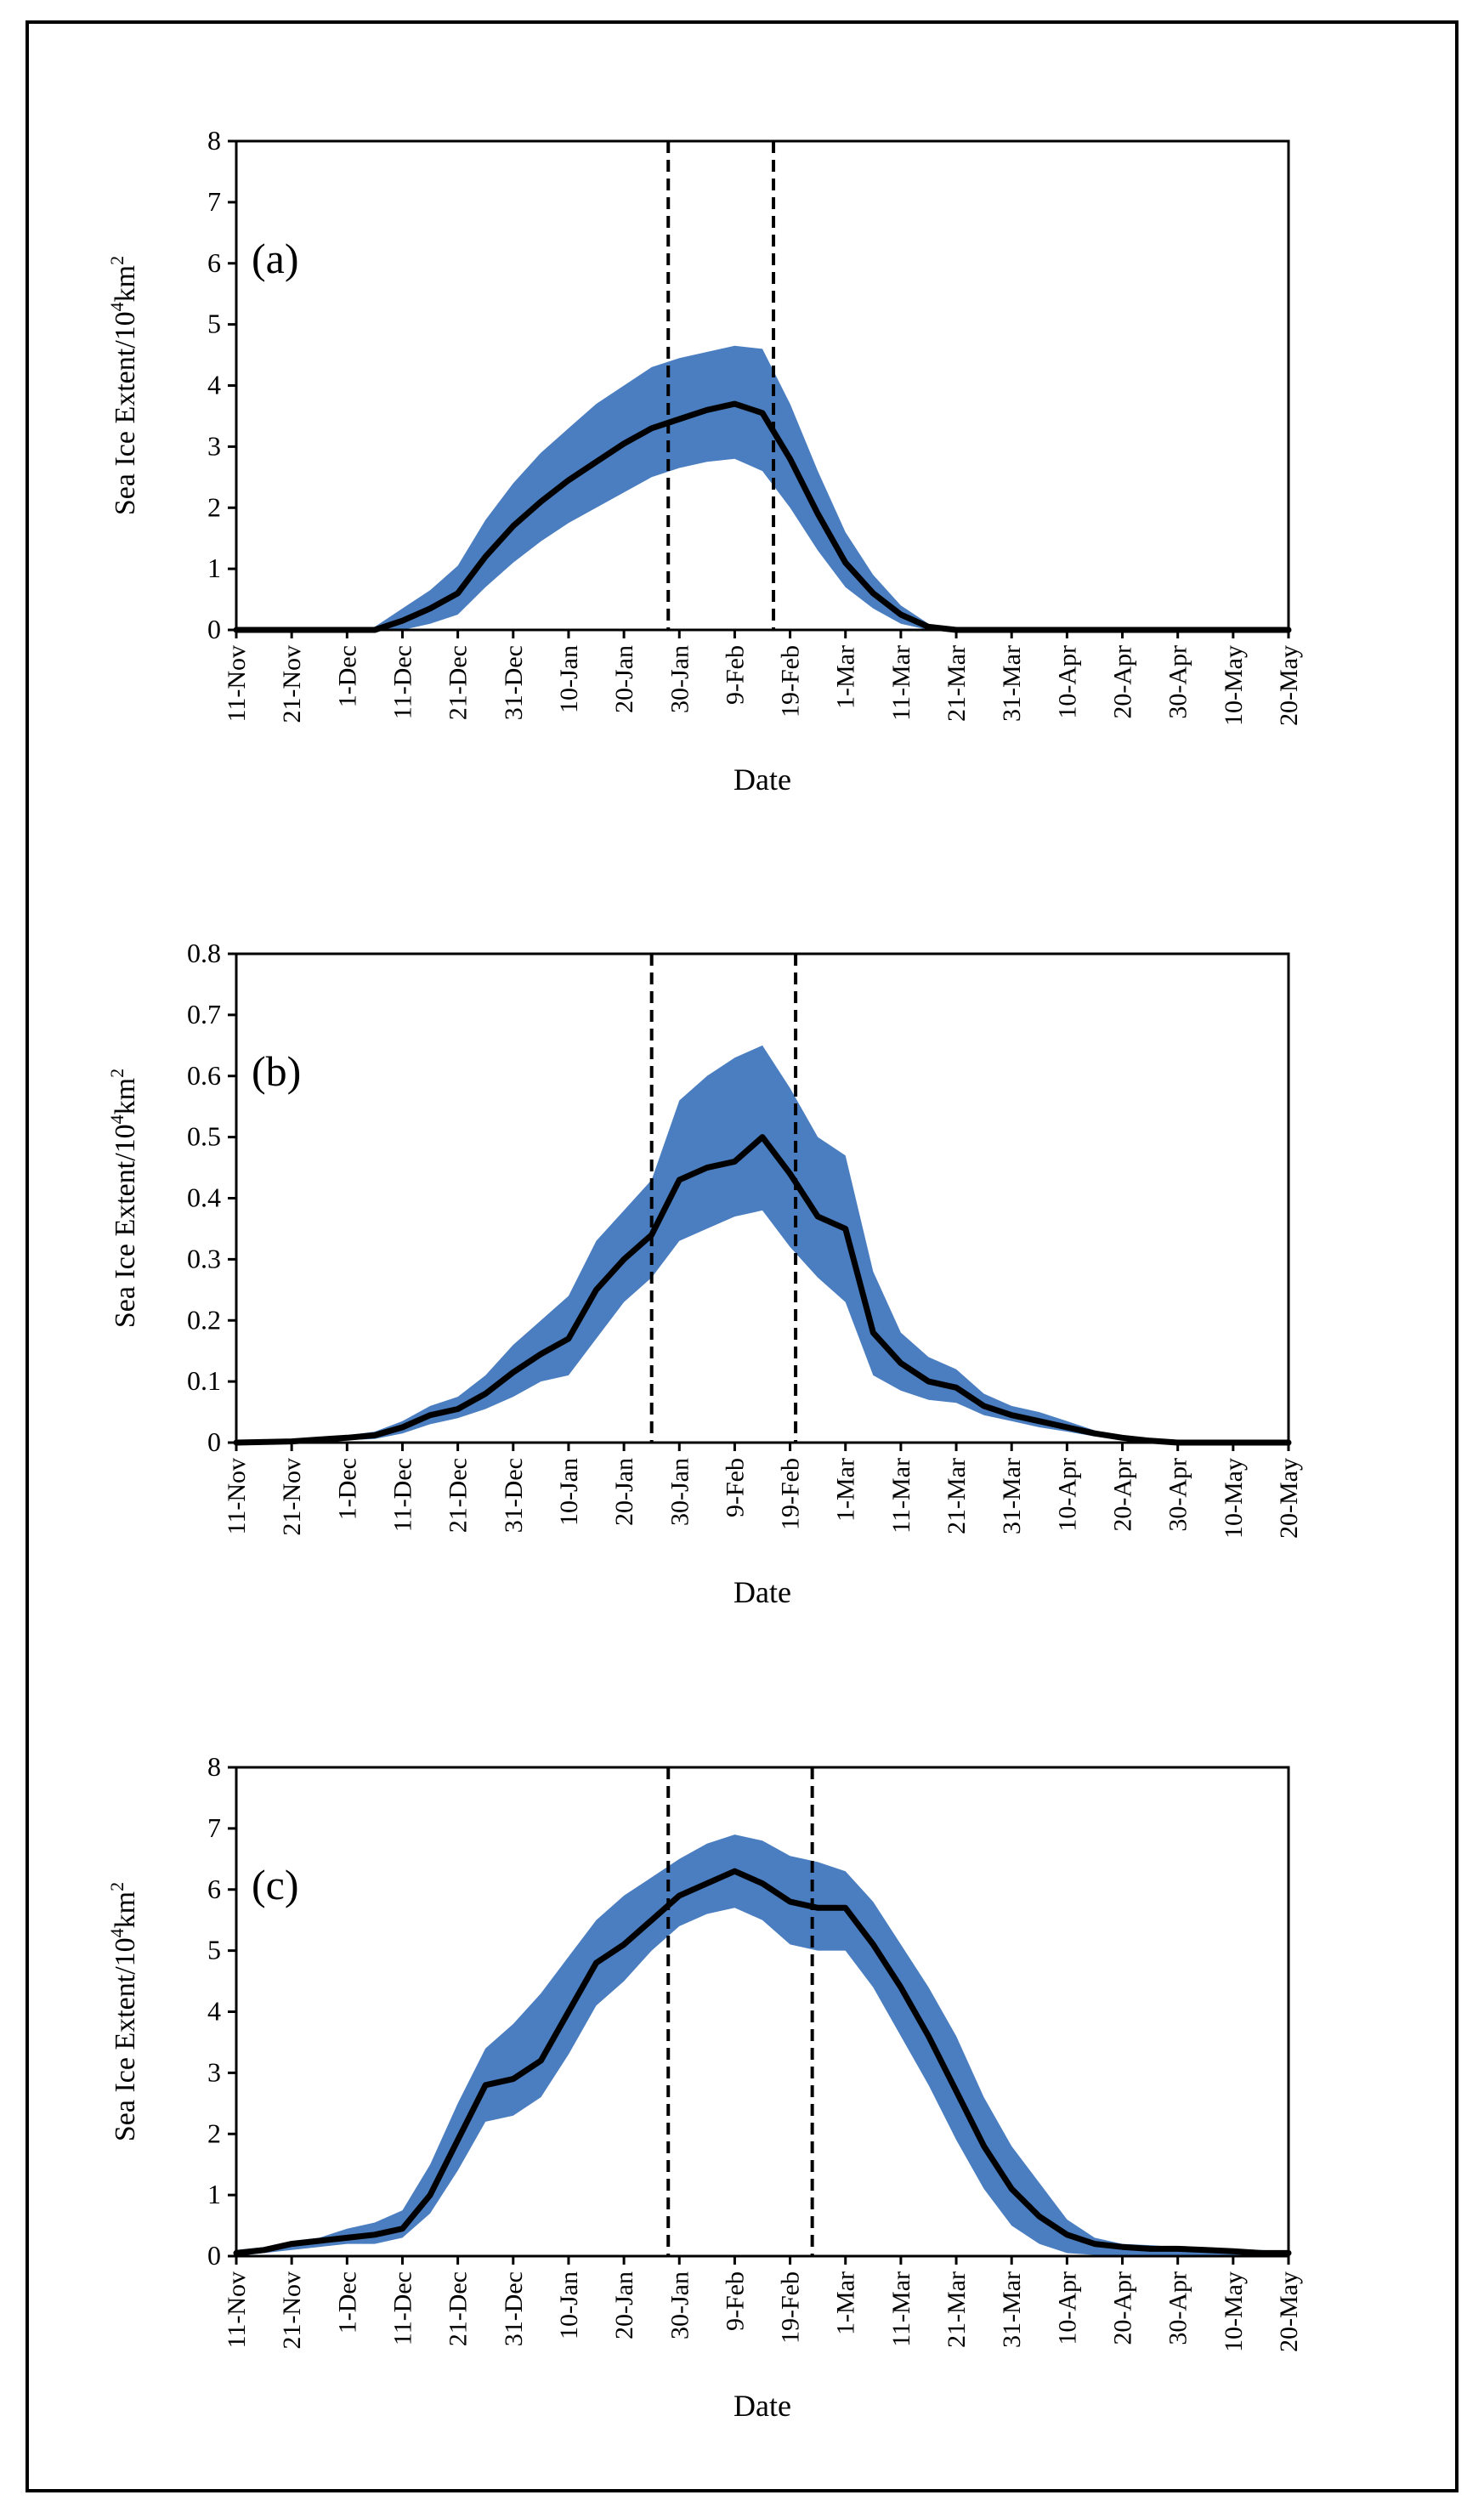 The height and width of the screenshot is (2512, 1484). Describe the element at coordinates (237, 684) in the screenshot. I see `x-tick-label-a-0: 11-Nov` at that location.